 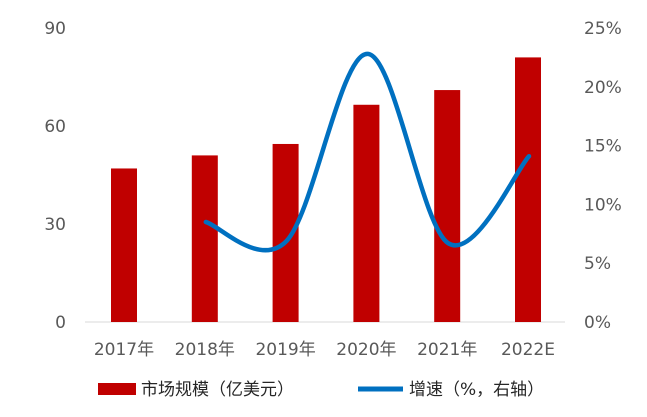 I want to click on x-tick-label: 2021年, so click(x=447, y=350).